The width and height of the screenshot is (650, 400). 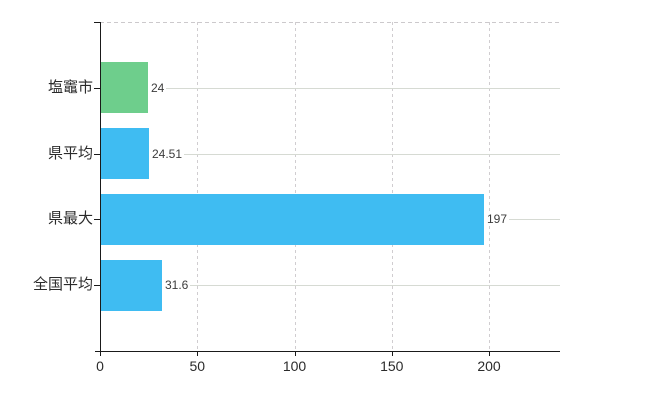 What do you see at coordinates (330, 22) in the screenshot?
I see `plot-top-border` at bounding box center [330, 22].